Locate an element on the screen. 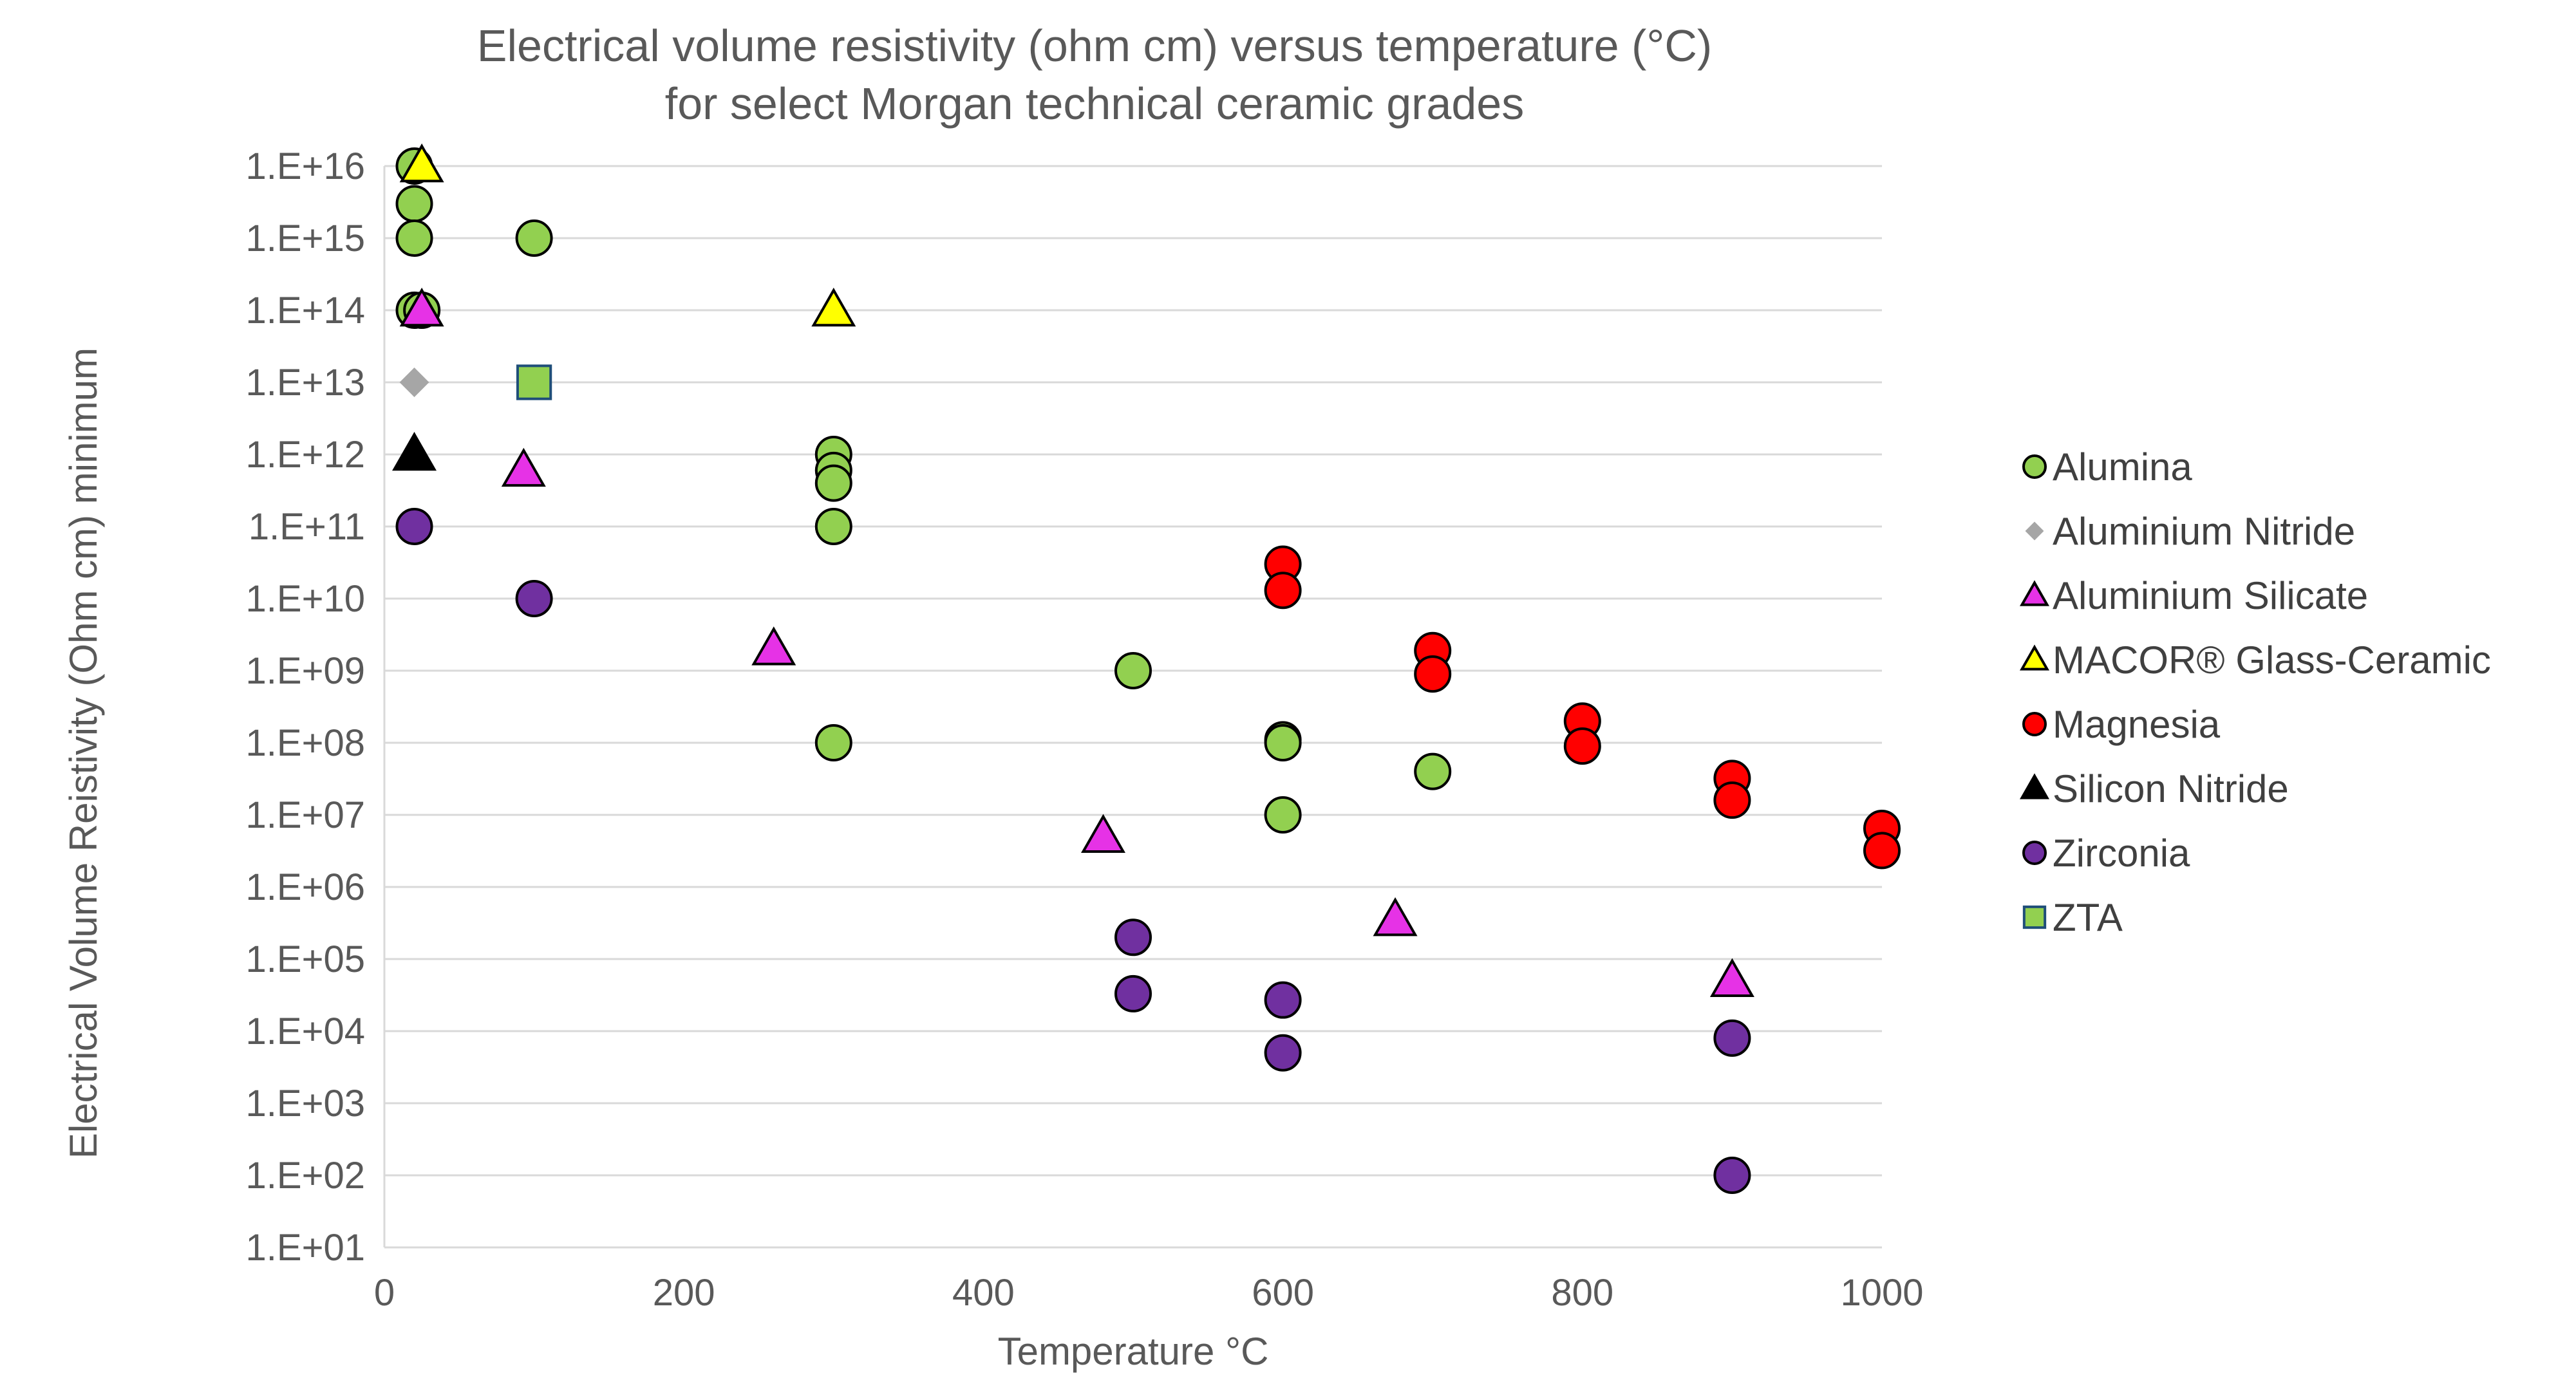  y-tick-label: 1.E+03 is located at coordinates (305, 1103).